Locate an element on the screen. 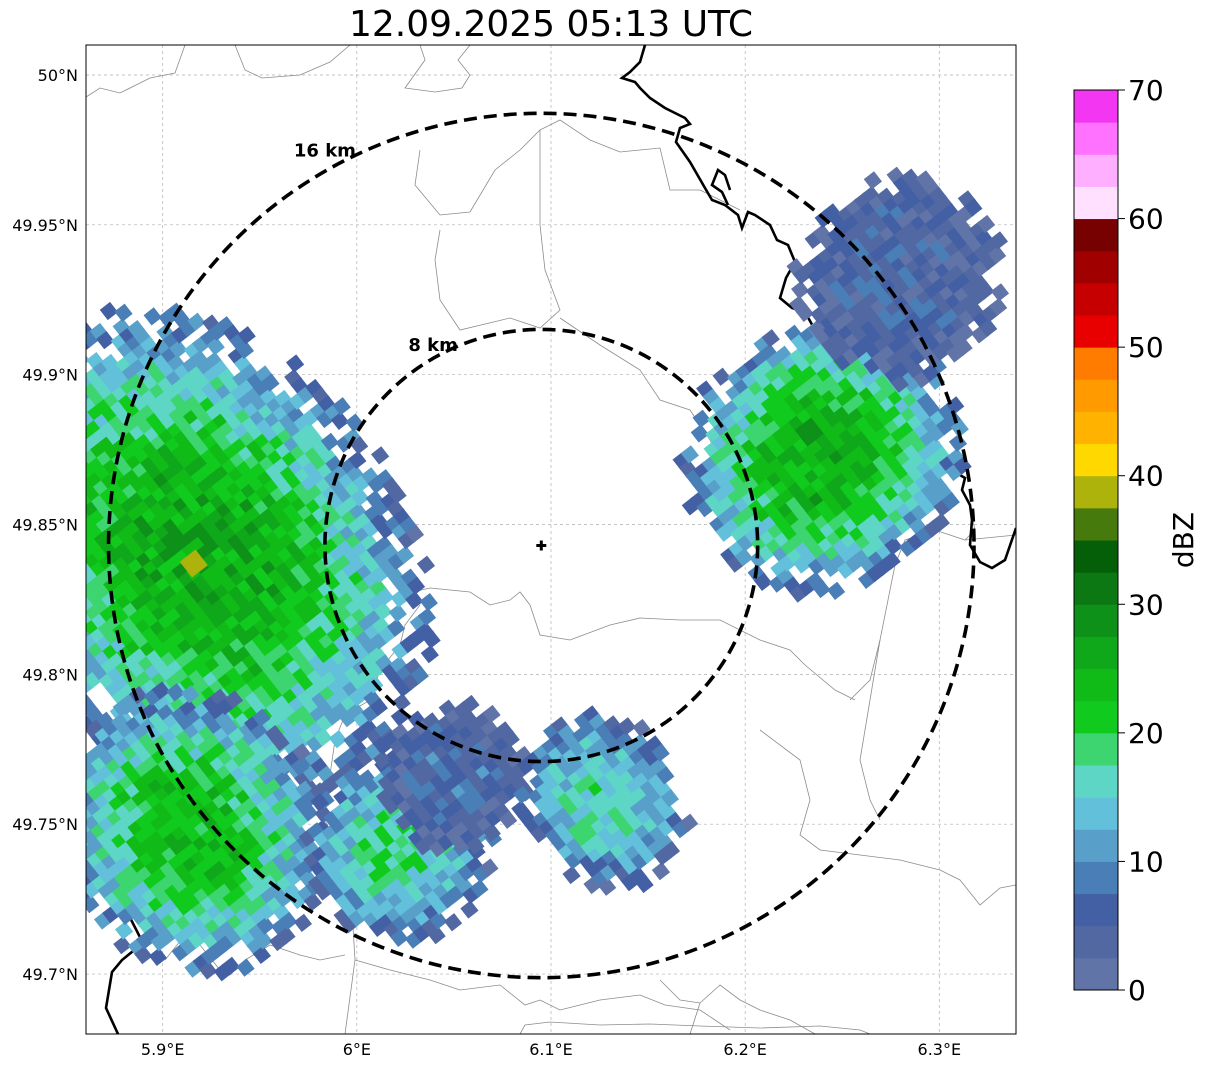  lat-tick-label: 49.7°N is located at coordinates (50, 974).